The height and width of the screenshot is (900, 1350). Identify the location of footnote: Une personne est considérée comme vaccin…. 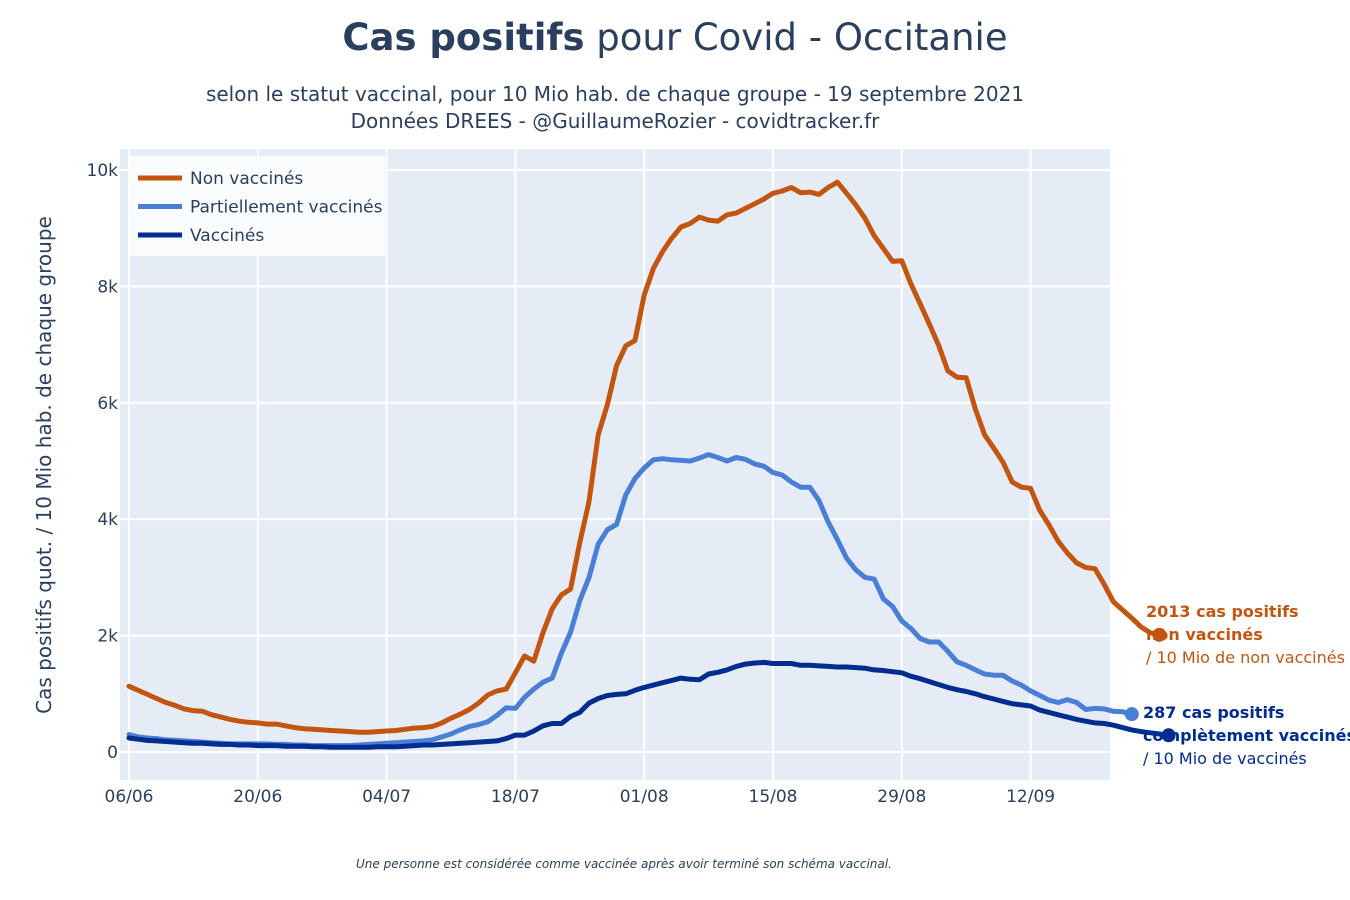
(624, 864).